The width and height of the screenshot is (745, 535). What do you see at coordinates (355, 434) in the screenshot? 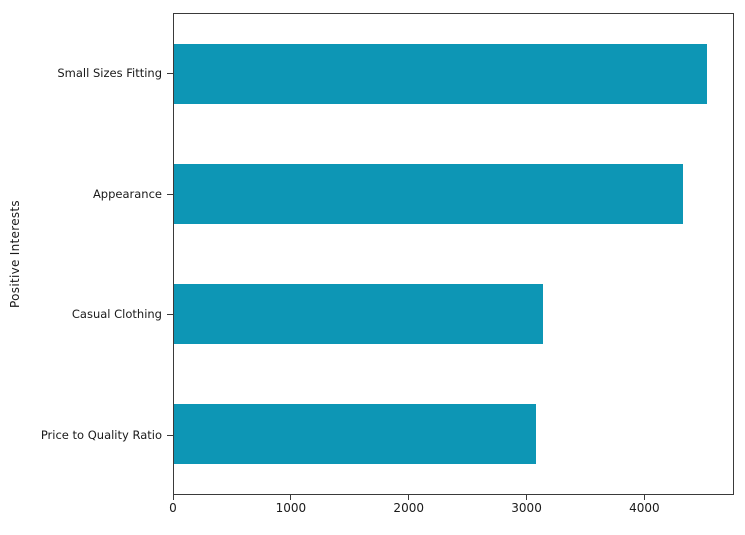
I see `bar-price-to-quality-ratio` at bounding box center [355, 434].